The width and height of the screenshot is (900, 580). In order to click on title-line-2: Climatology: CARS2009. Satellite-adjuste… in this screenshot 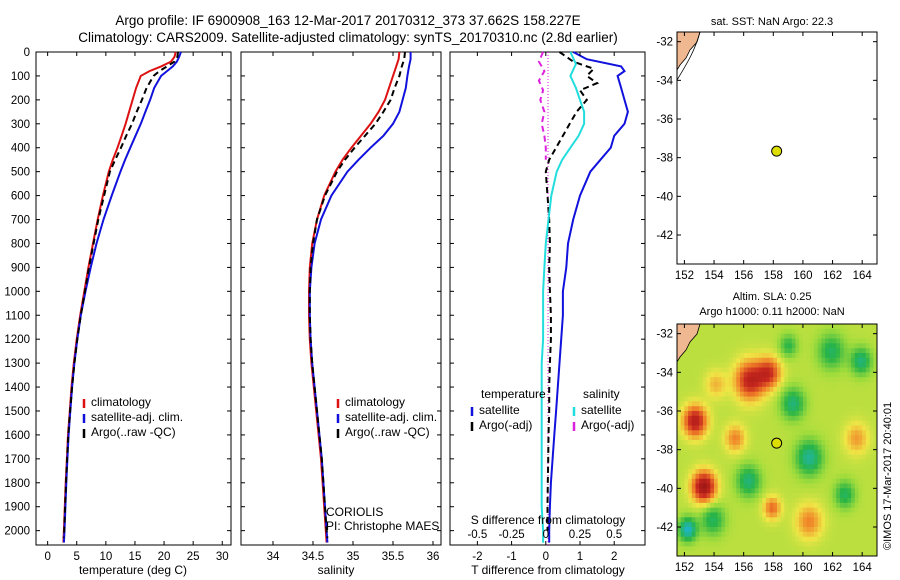, I will do `click(348, 37)`.